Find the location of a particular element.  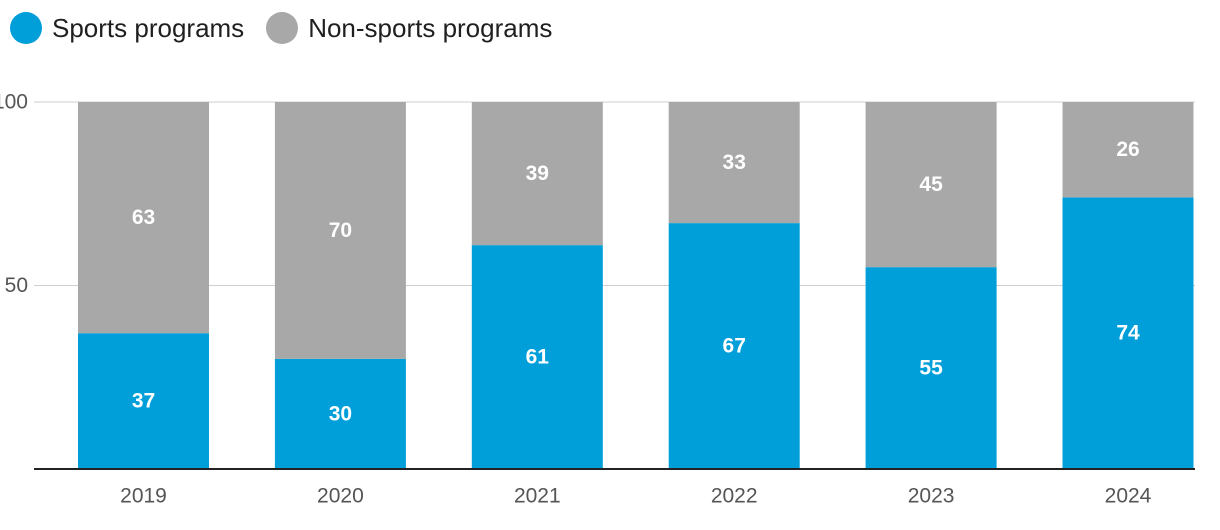

bar-sports-2020 is located at coordinates (340, 413).